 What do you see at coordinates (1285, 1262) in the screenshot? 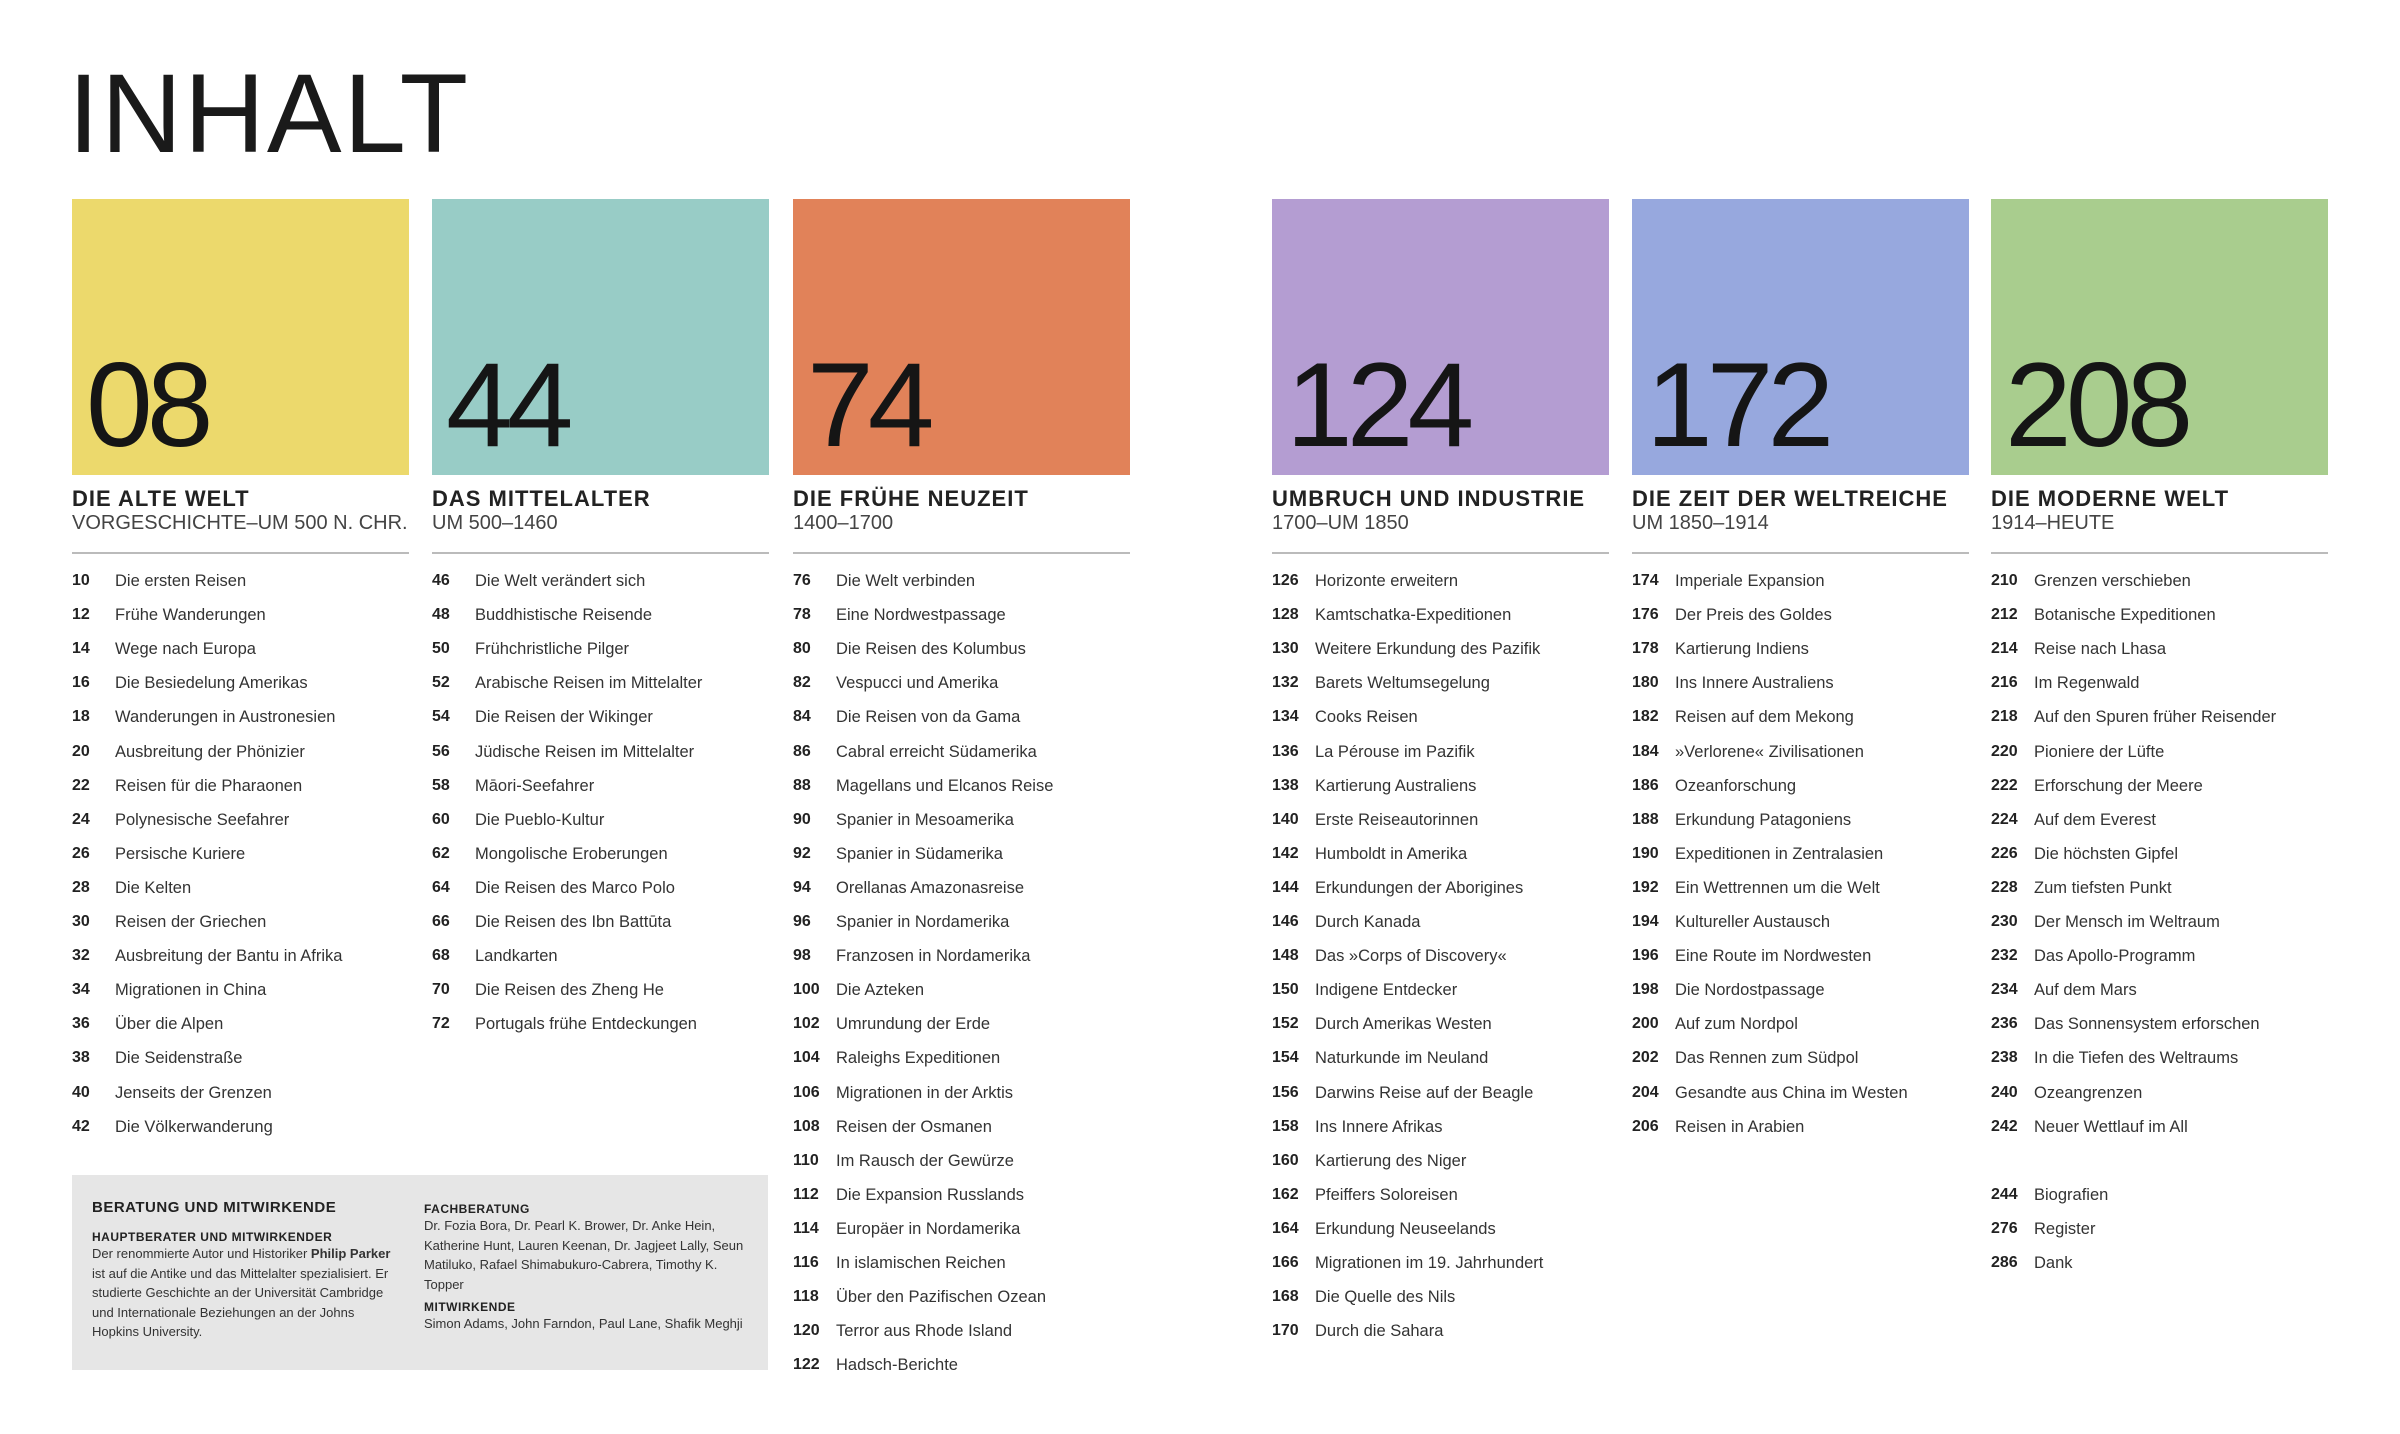
I see `page-number: 166` at bounding box center [1285, 1262].